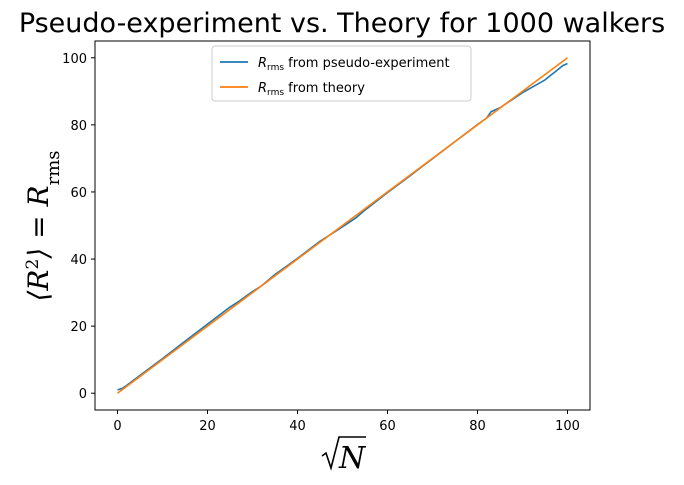 This screenshot has height=485, width=684. I want to click on y-tick-label: 40, so click(78, 260).